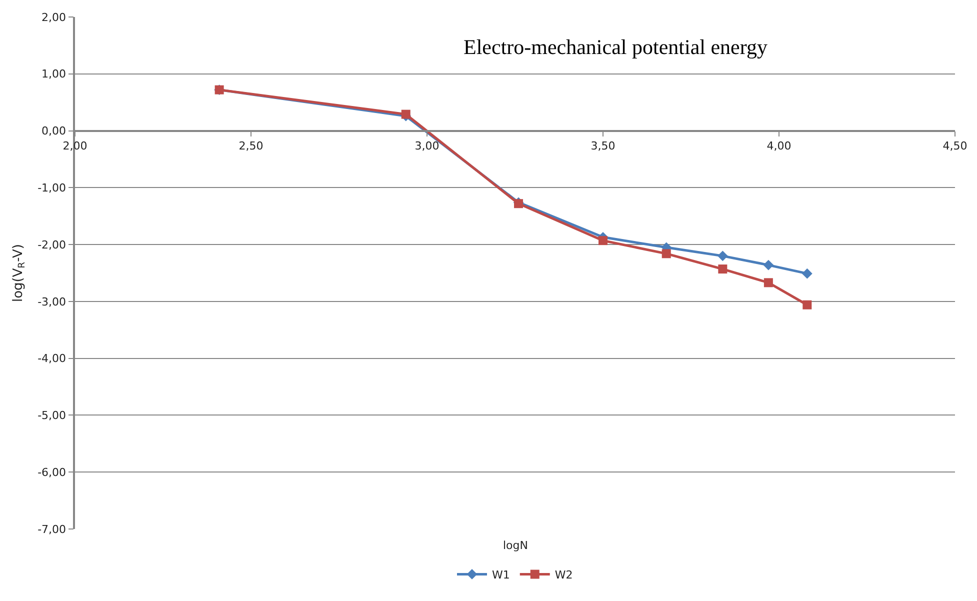 Image resolution: width=977 pixels, height=601 pixels. Describe the element at coordinates (563, 575) in the screenshot. I see `legend-label: W2` at that location.